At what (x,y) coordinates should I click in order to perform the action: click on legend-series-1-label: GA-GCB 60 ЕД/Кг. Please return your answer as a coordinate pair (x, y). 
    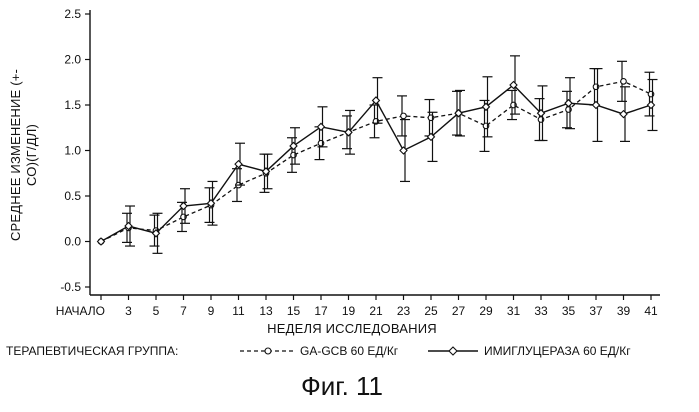
    Looking at the image, I should click on (349, 351).